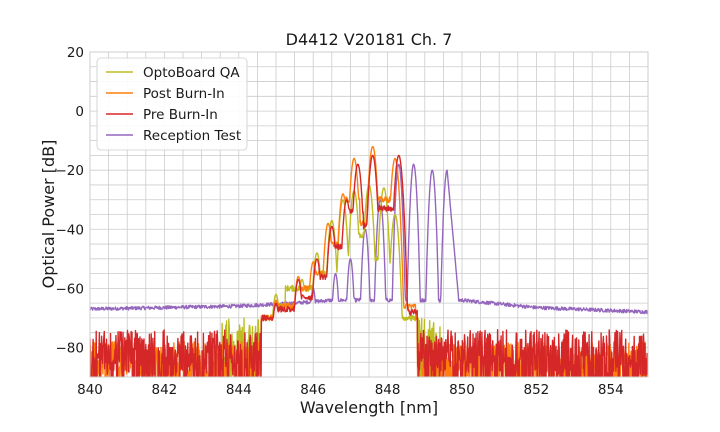  What do you see at coordinates (90, 390) in the screenshot?
I see `x-tick-label: 840` at bounding box center [90, 390].